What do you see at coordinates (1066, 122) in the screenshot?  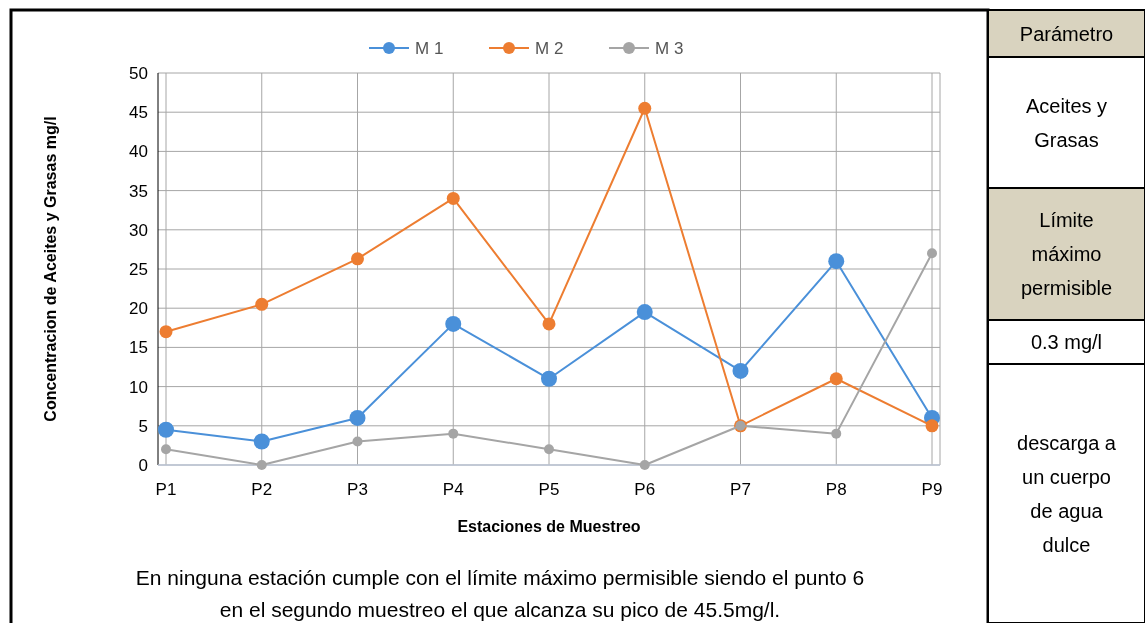 I see `text: Aceites y Grasas` at bounding box center [1066, 122].